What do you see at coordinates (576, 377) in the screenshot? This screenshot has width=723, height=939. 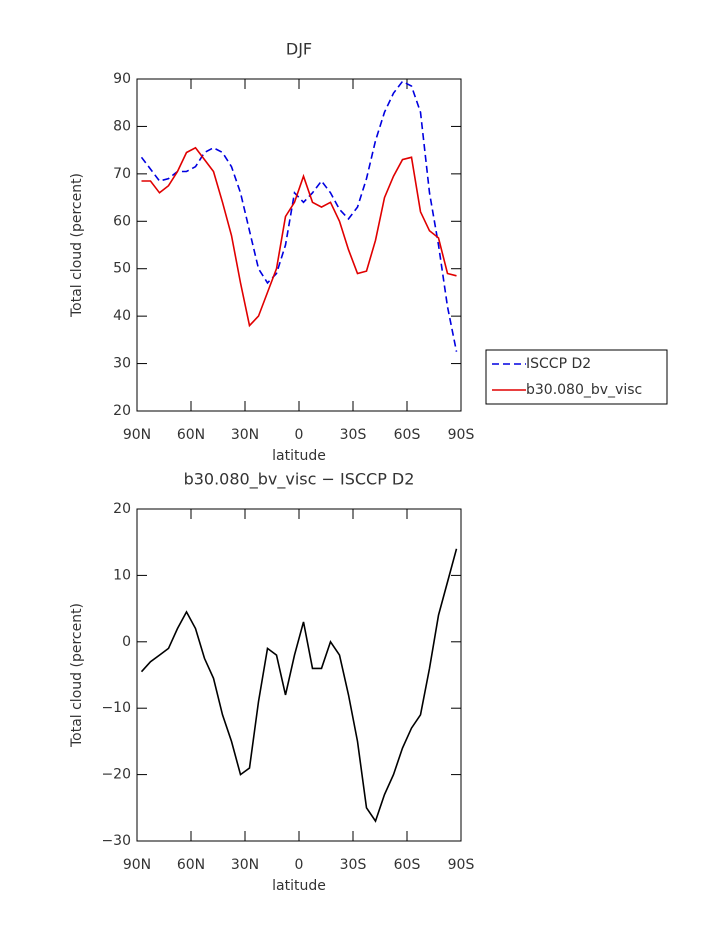 I see `legend-box` at bounding box center [576, 377].